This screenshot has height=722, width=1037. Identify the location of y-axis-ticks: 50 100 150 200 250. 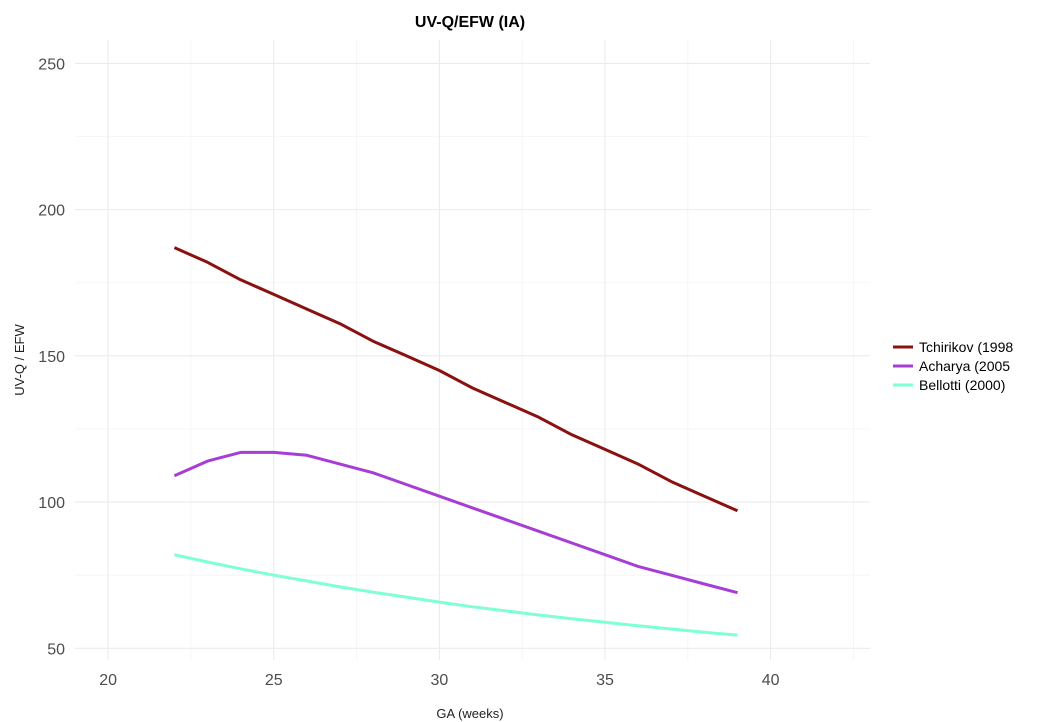
(51, 357).